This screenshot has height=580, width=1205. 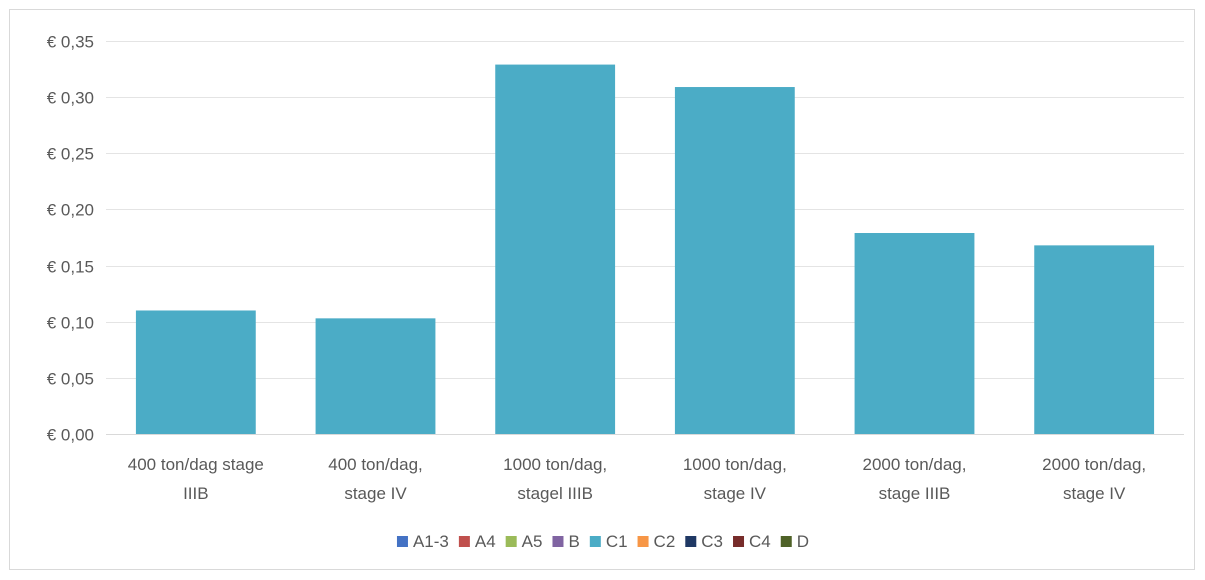 I want to click on y-tick-label: € 0,15, so click(x=70, y=267).